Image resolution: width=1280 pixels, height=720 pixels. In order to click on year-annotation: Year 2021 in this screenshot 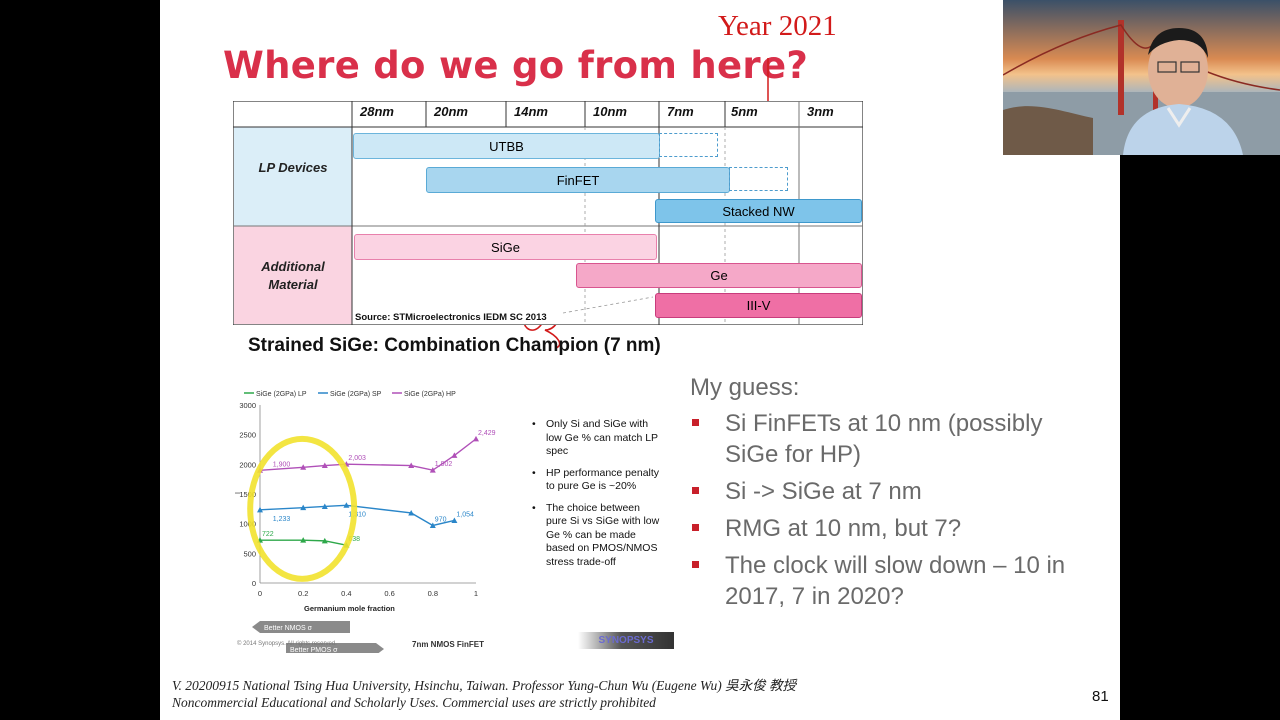, I will do `click(777, 26)`.